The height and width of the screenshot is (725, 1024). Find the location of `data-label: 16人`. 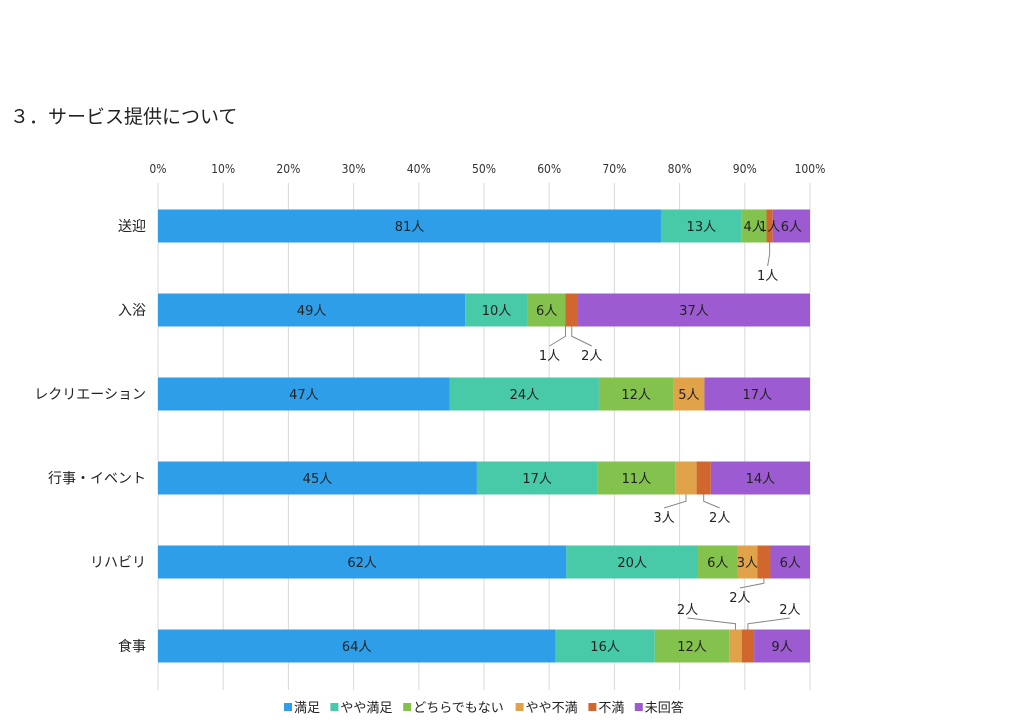

data-label: 16人 is located at coordinates (605, 647).